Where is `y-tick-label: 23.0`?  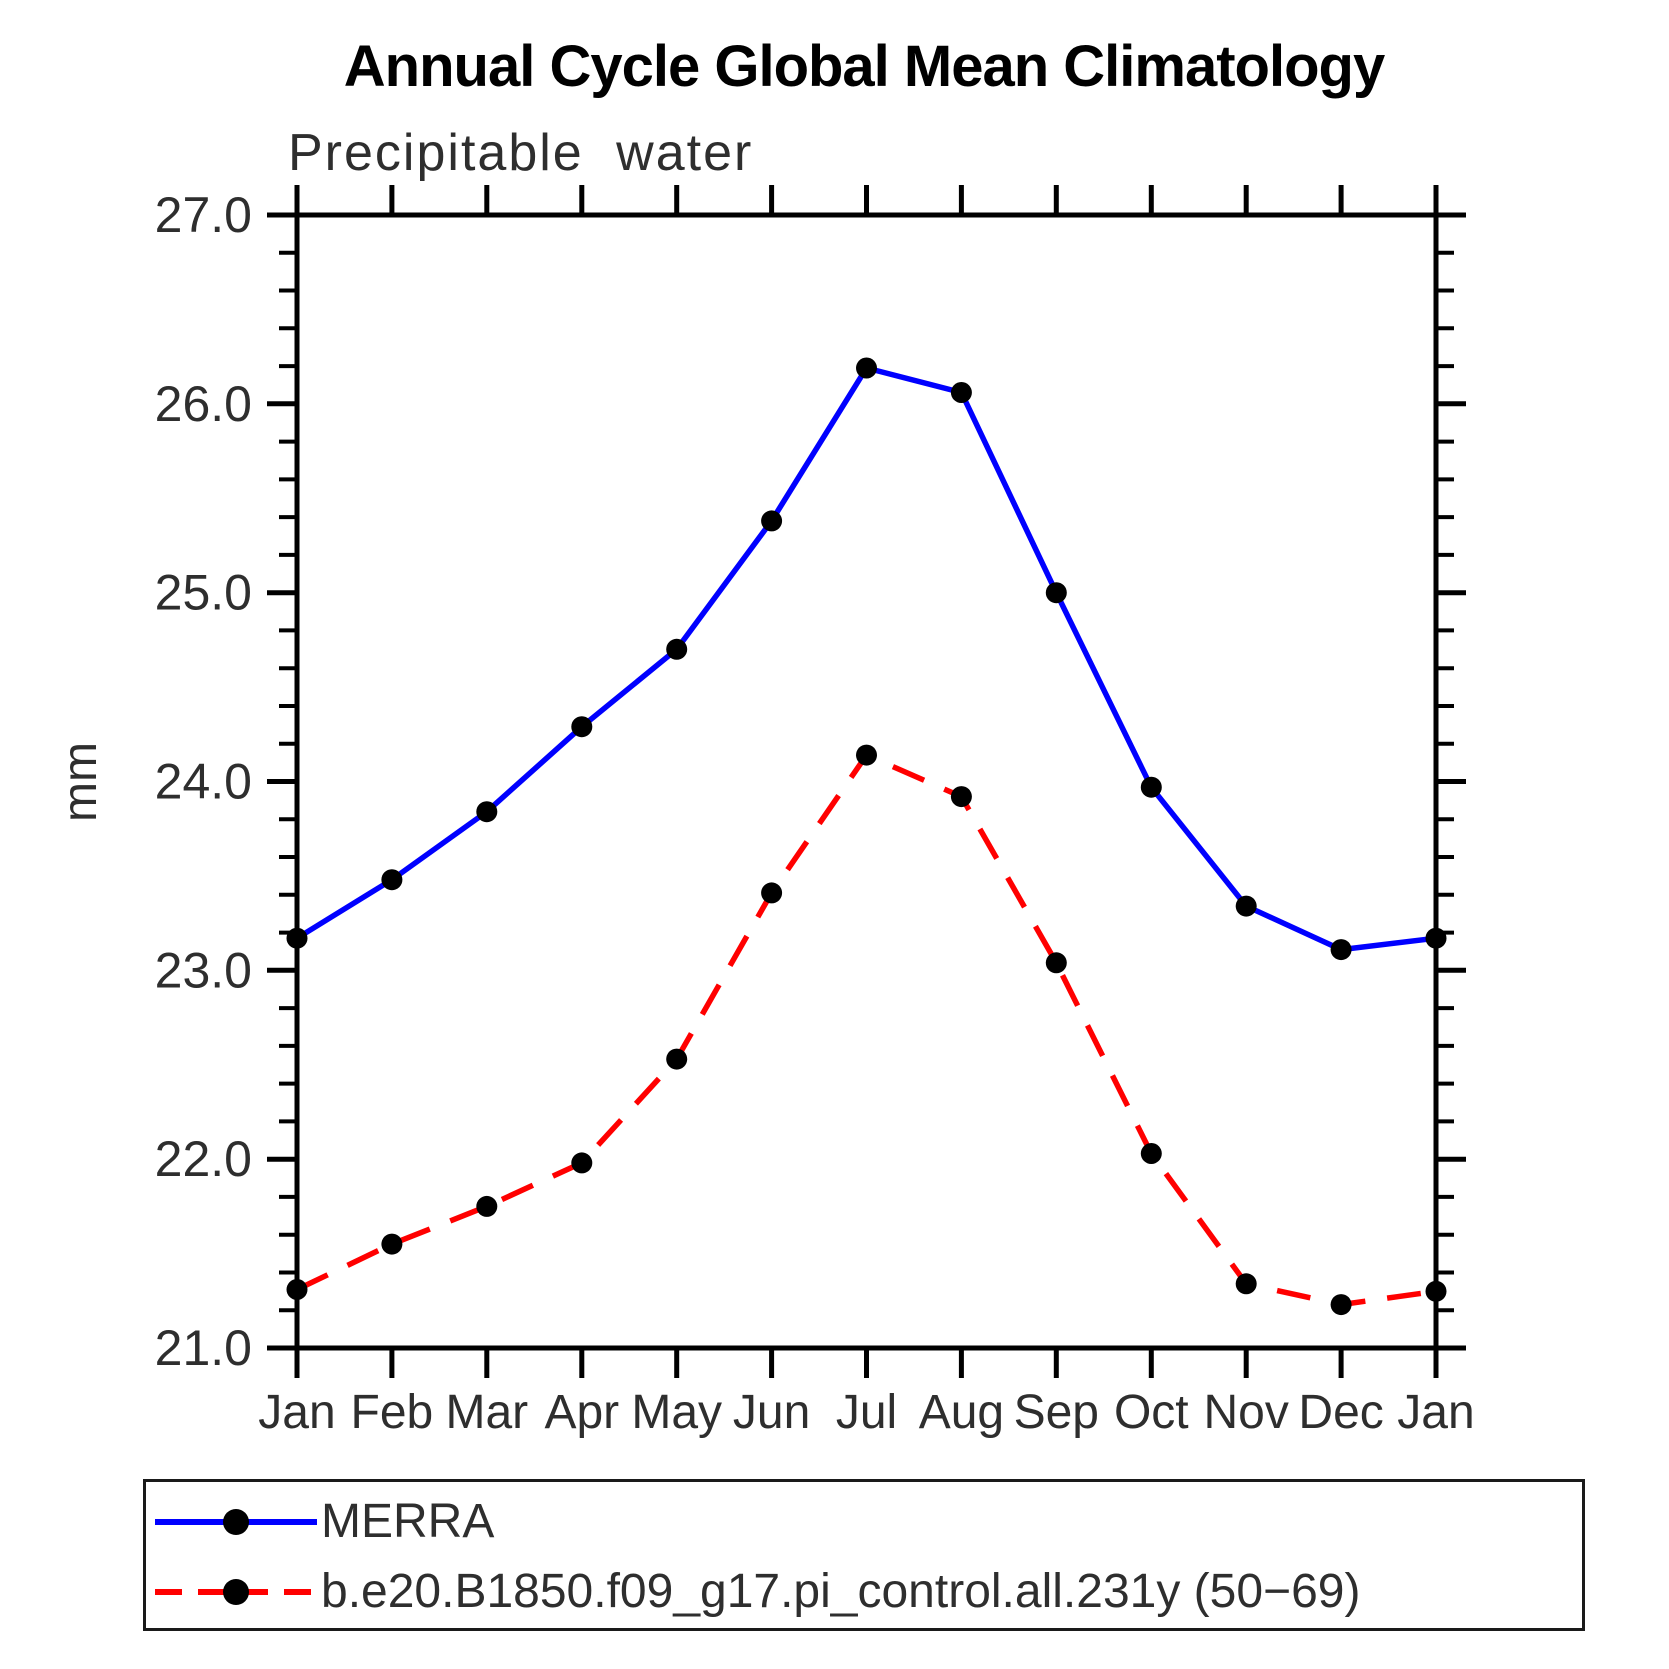
y-tick-label: 23.0 is located at coordinates (203, 970).